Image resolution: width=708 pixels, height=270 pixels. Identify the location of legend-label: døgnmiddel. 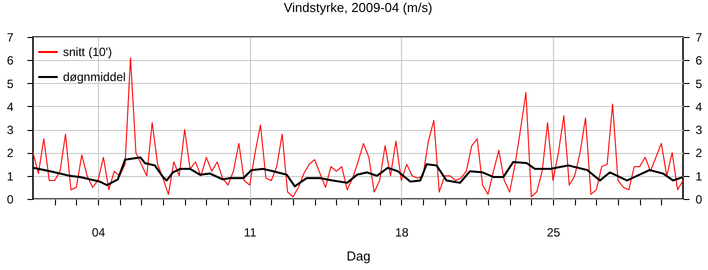
(94, 77).